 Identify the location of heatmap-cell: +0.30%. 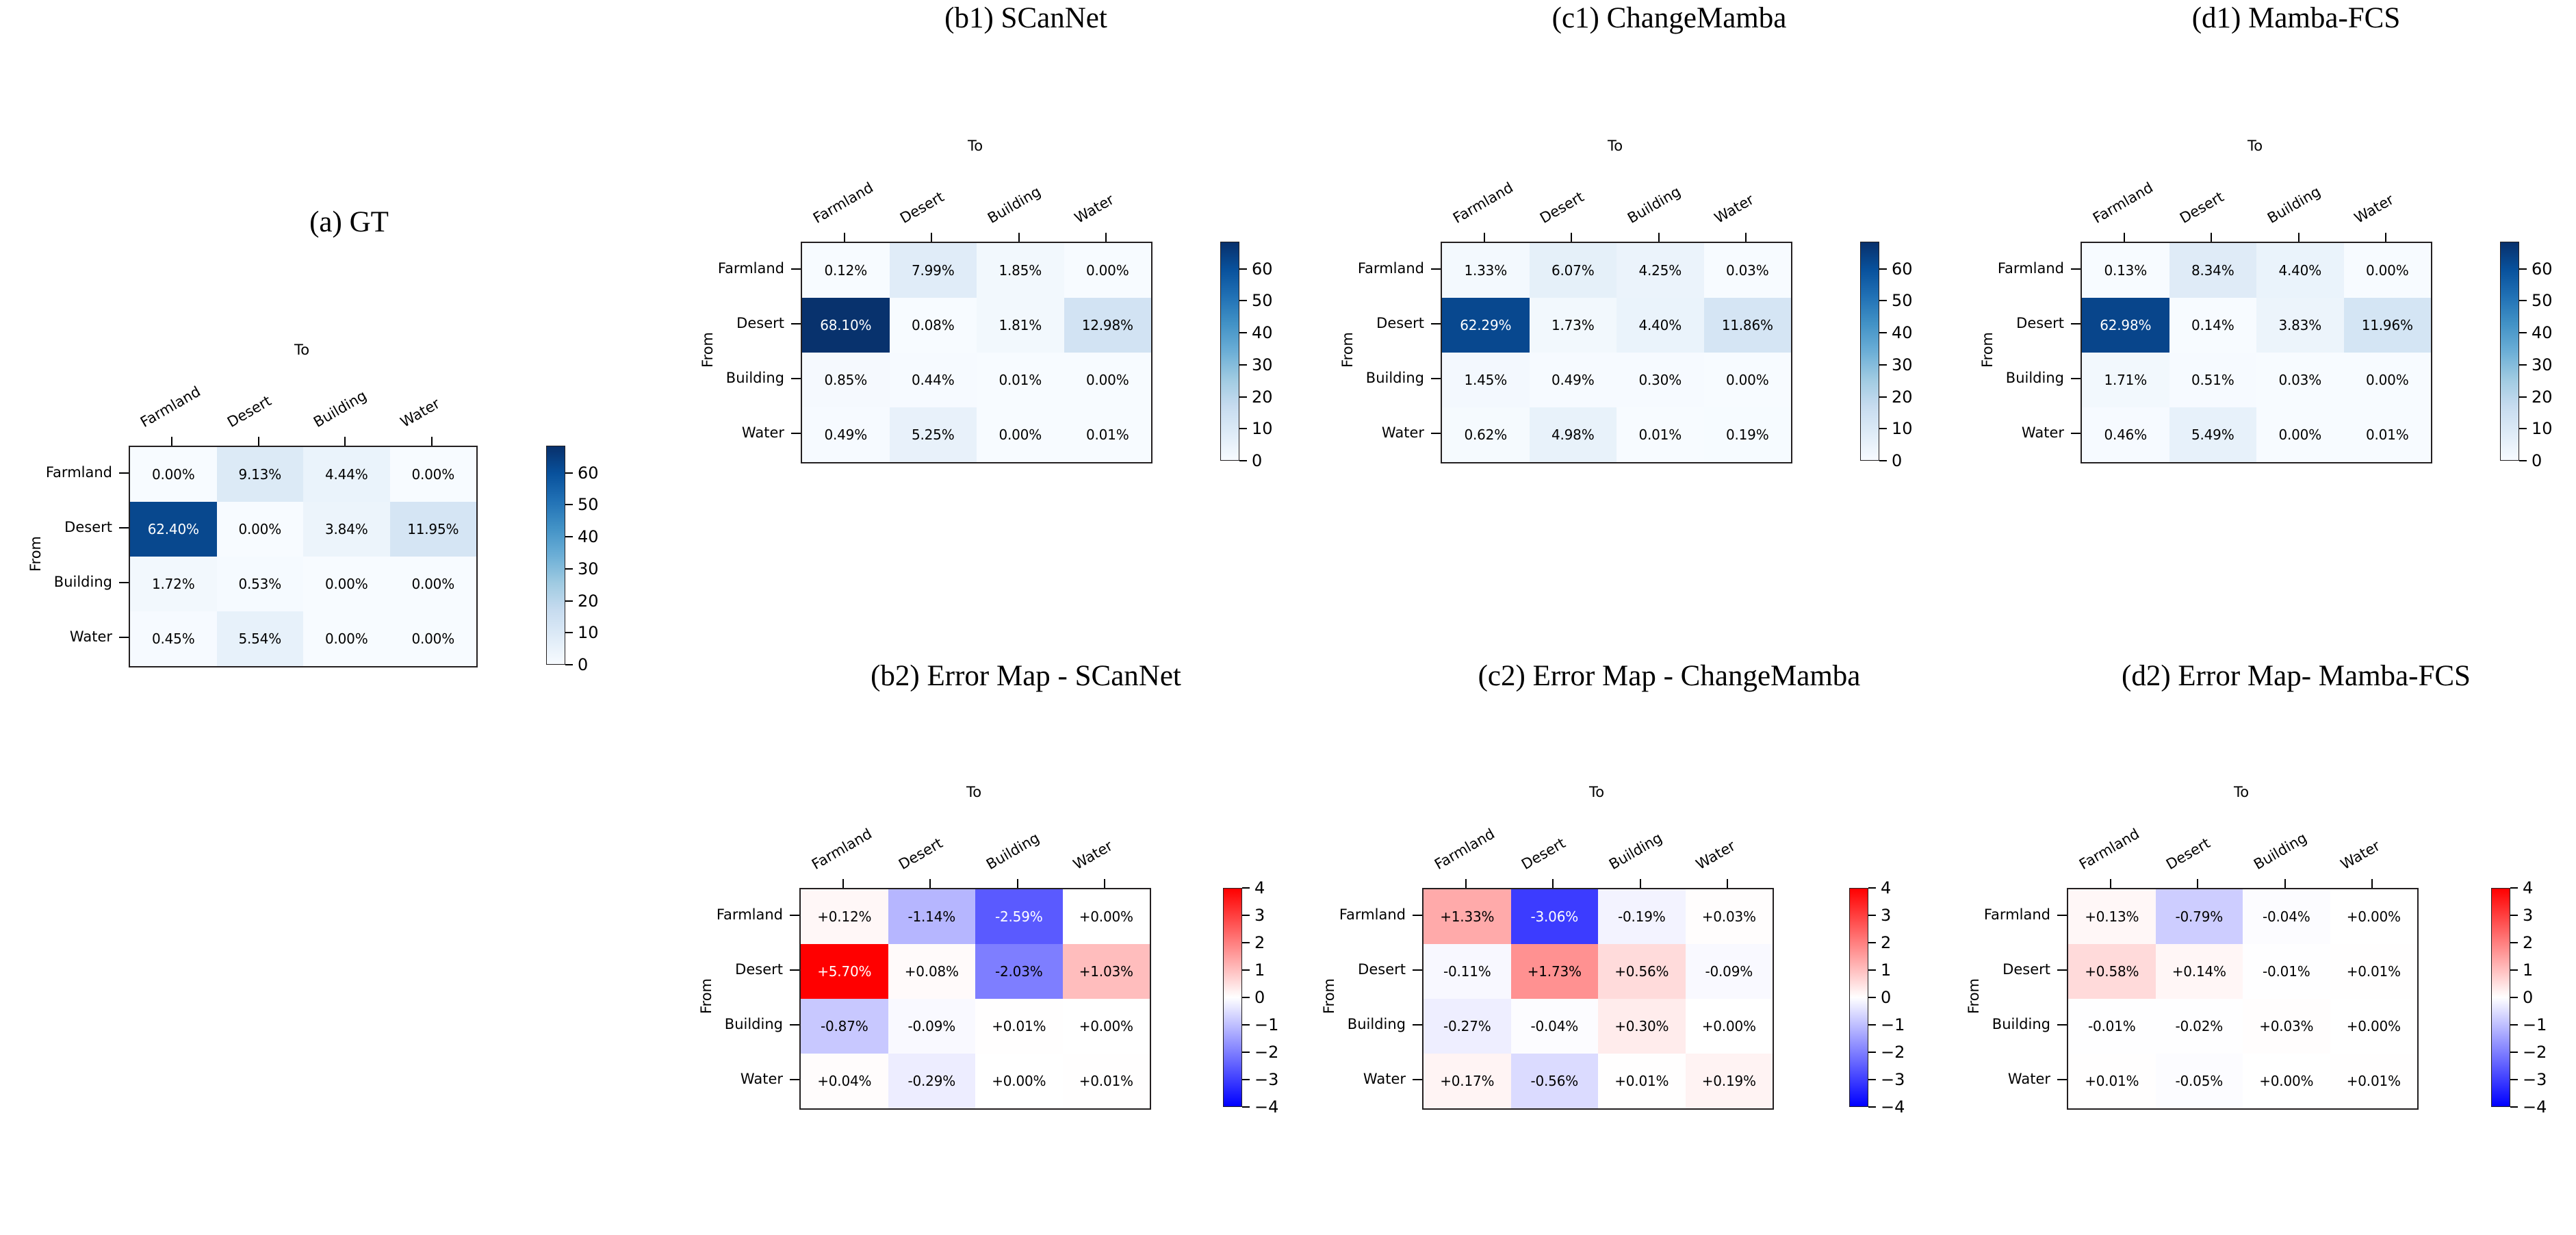
(1642, 1026).